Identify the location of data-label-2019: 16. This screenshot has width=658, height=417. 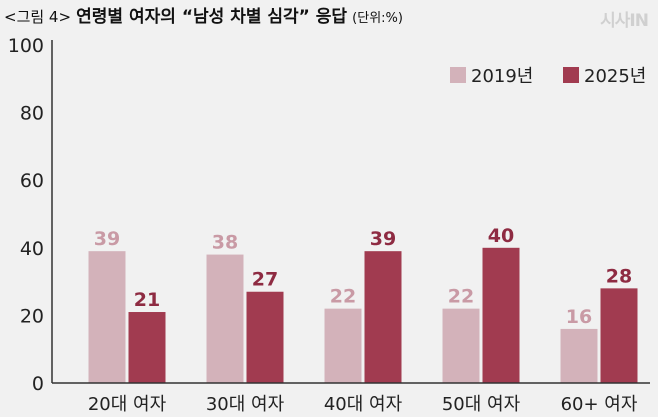
(579, 317).